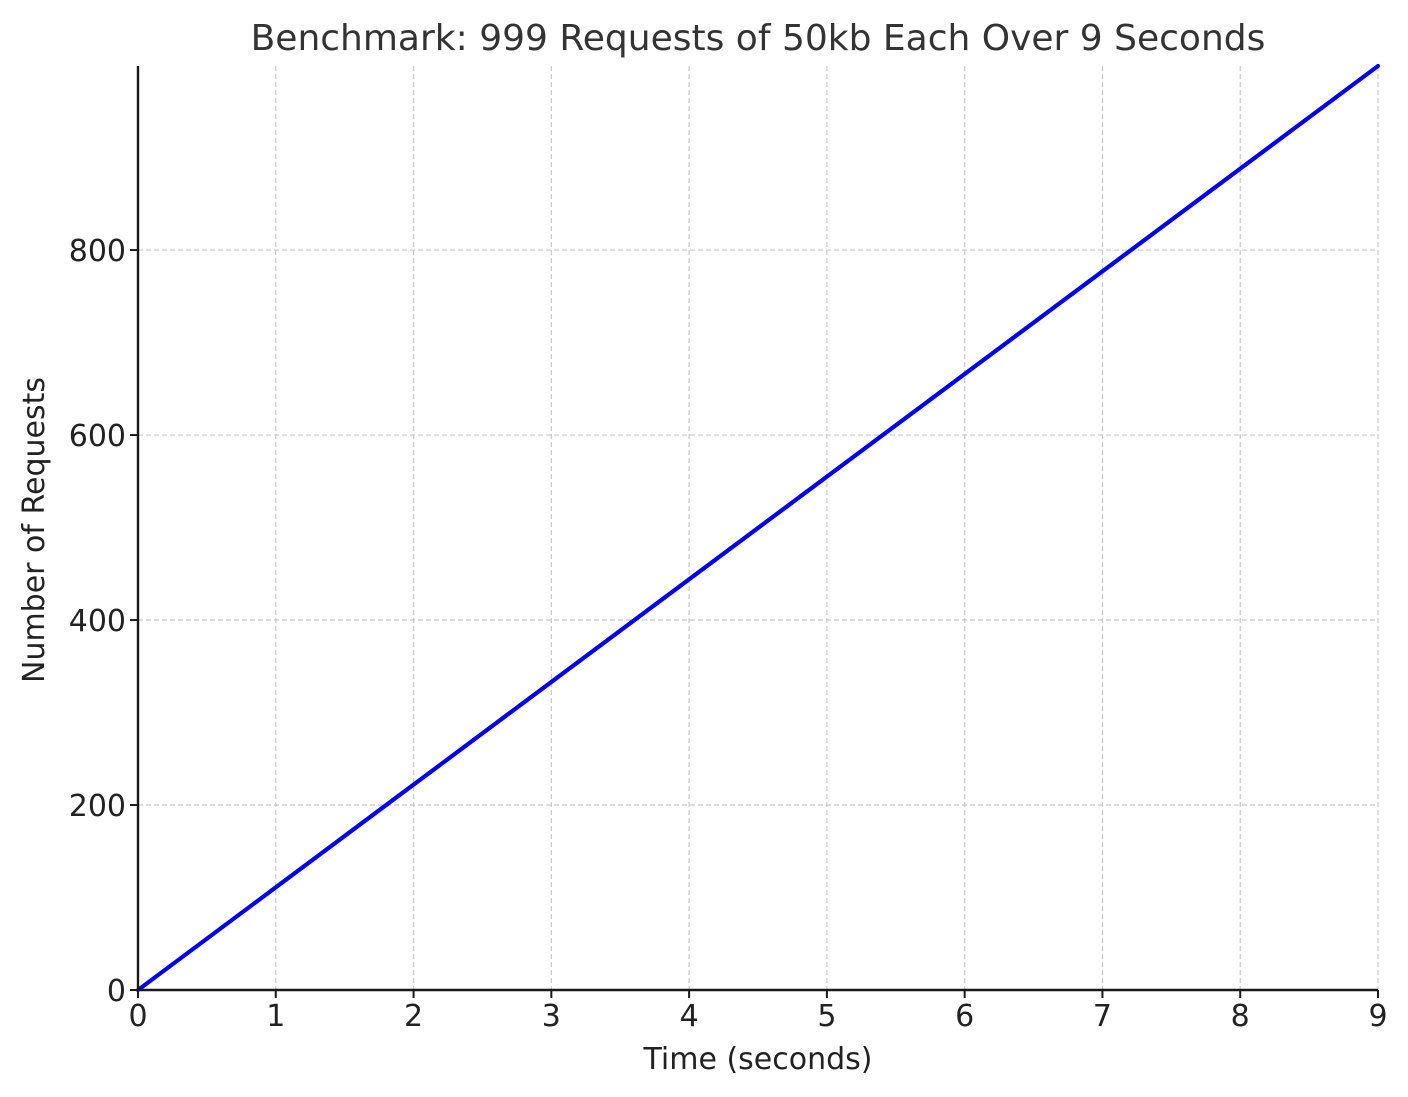 The image size is (1408, 1097). Describe the element at coordinates (116, 991) in the screenshot. I see `y-tick-label-0: 0` at that location.